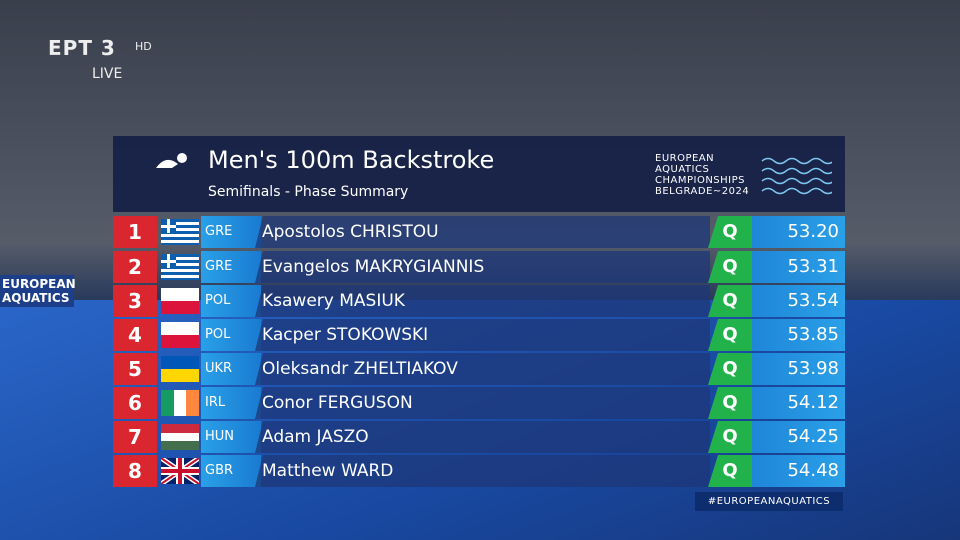 The width and height of the screenshot is (960, 540). Describe the element at coordinates (135, 369) in the screenshot. I see `rank: 5` at that location.